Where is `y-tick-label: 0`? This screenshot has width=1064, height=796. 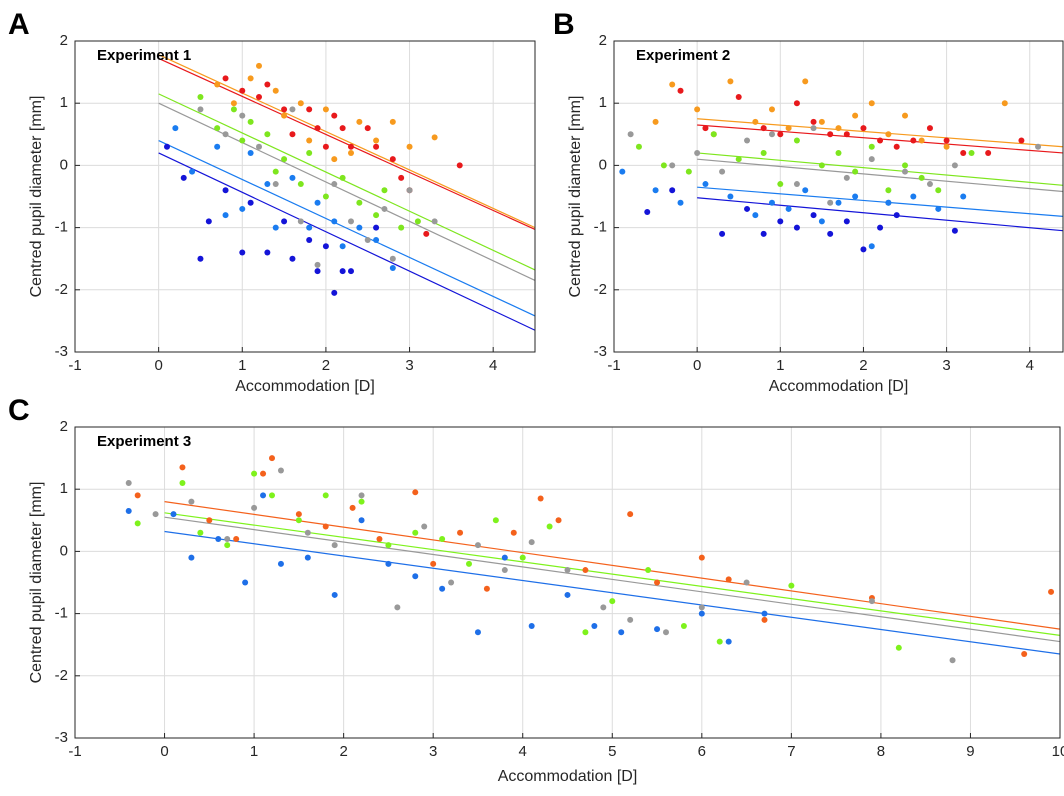 y-tick-label: 0 is located at coordinates (603, 164).